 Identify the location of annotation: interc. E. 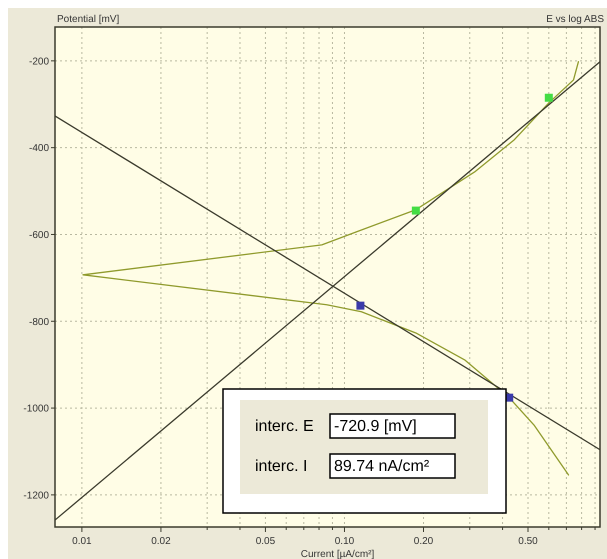
(284, 426).